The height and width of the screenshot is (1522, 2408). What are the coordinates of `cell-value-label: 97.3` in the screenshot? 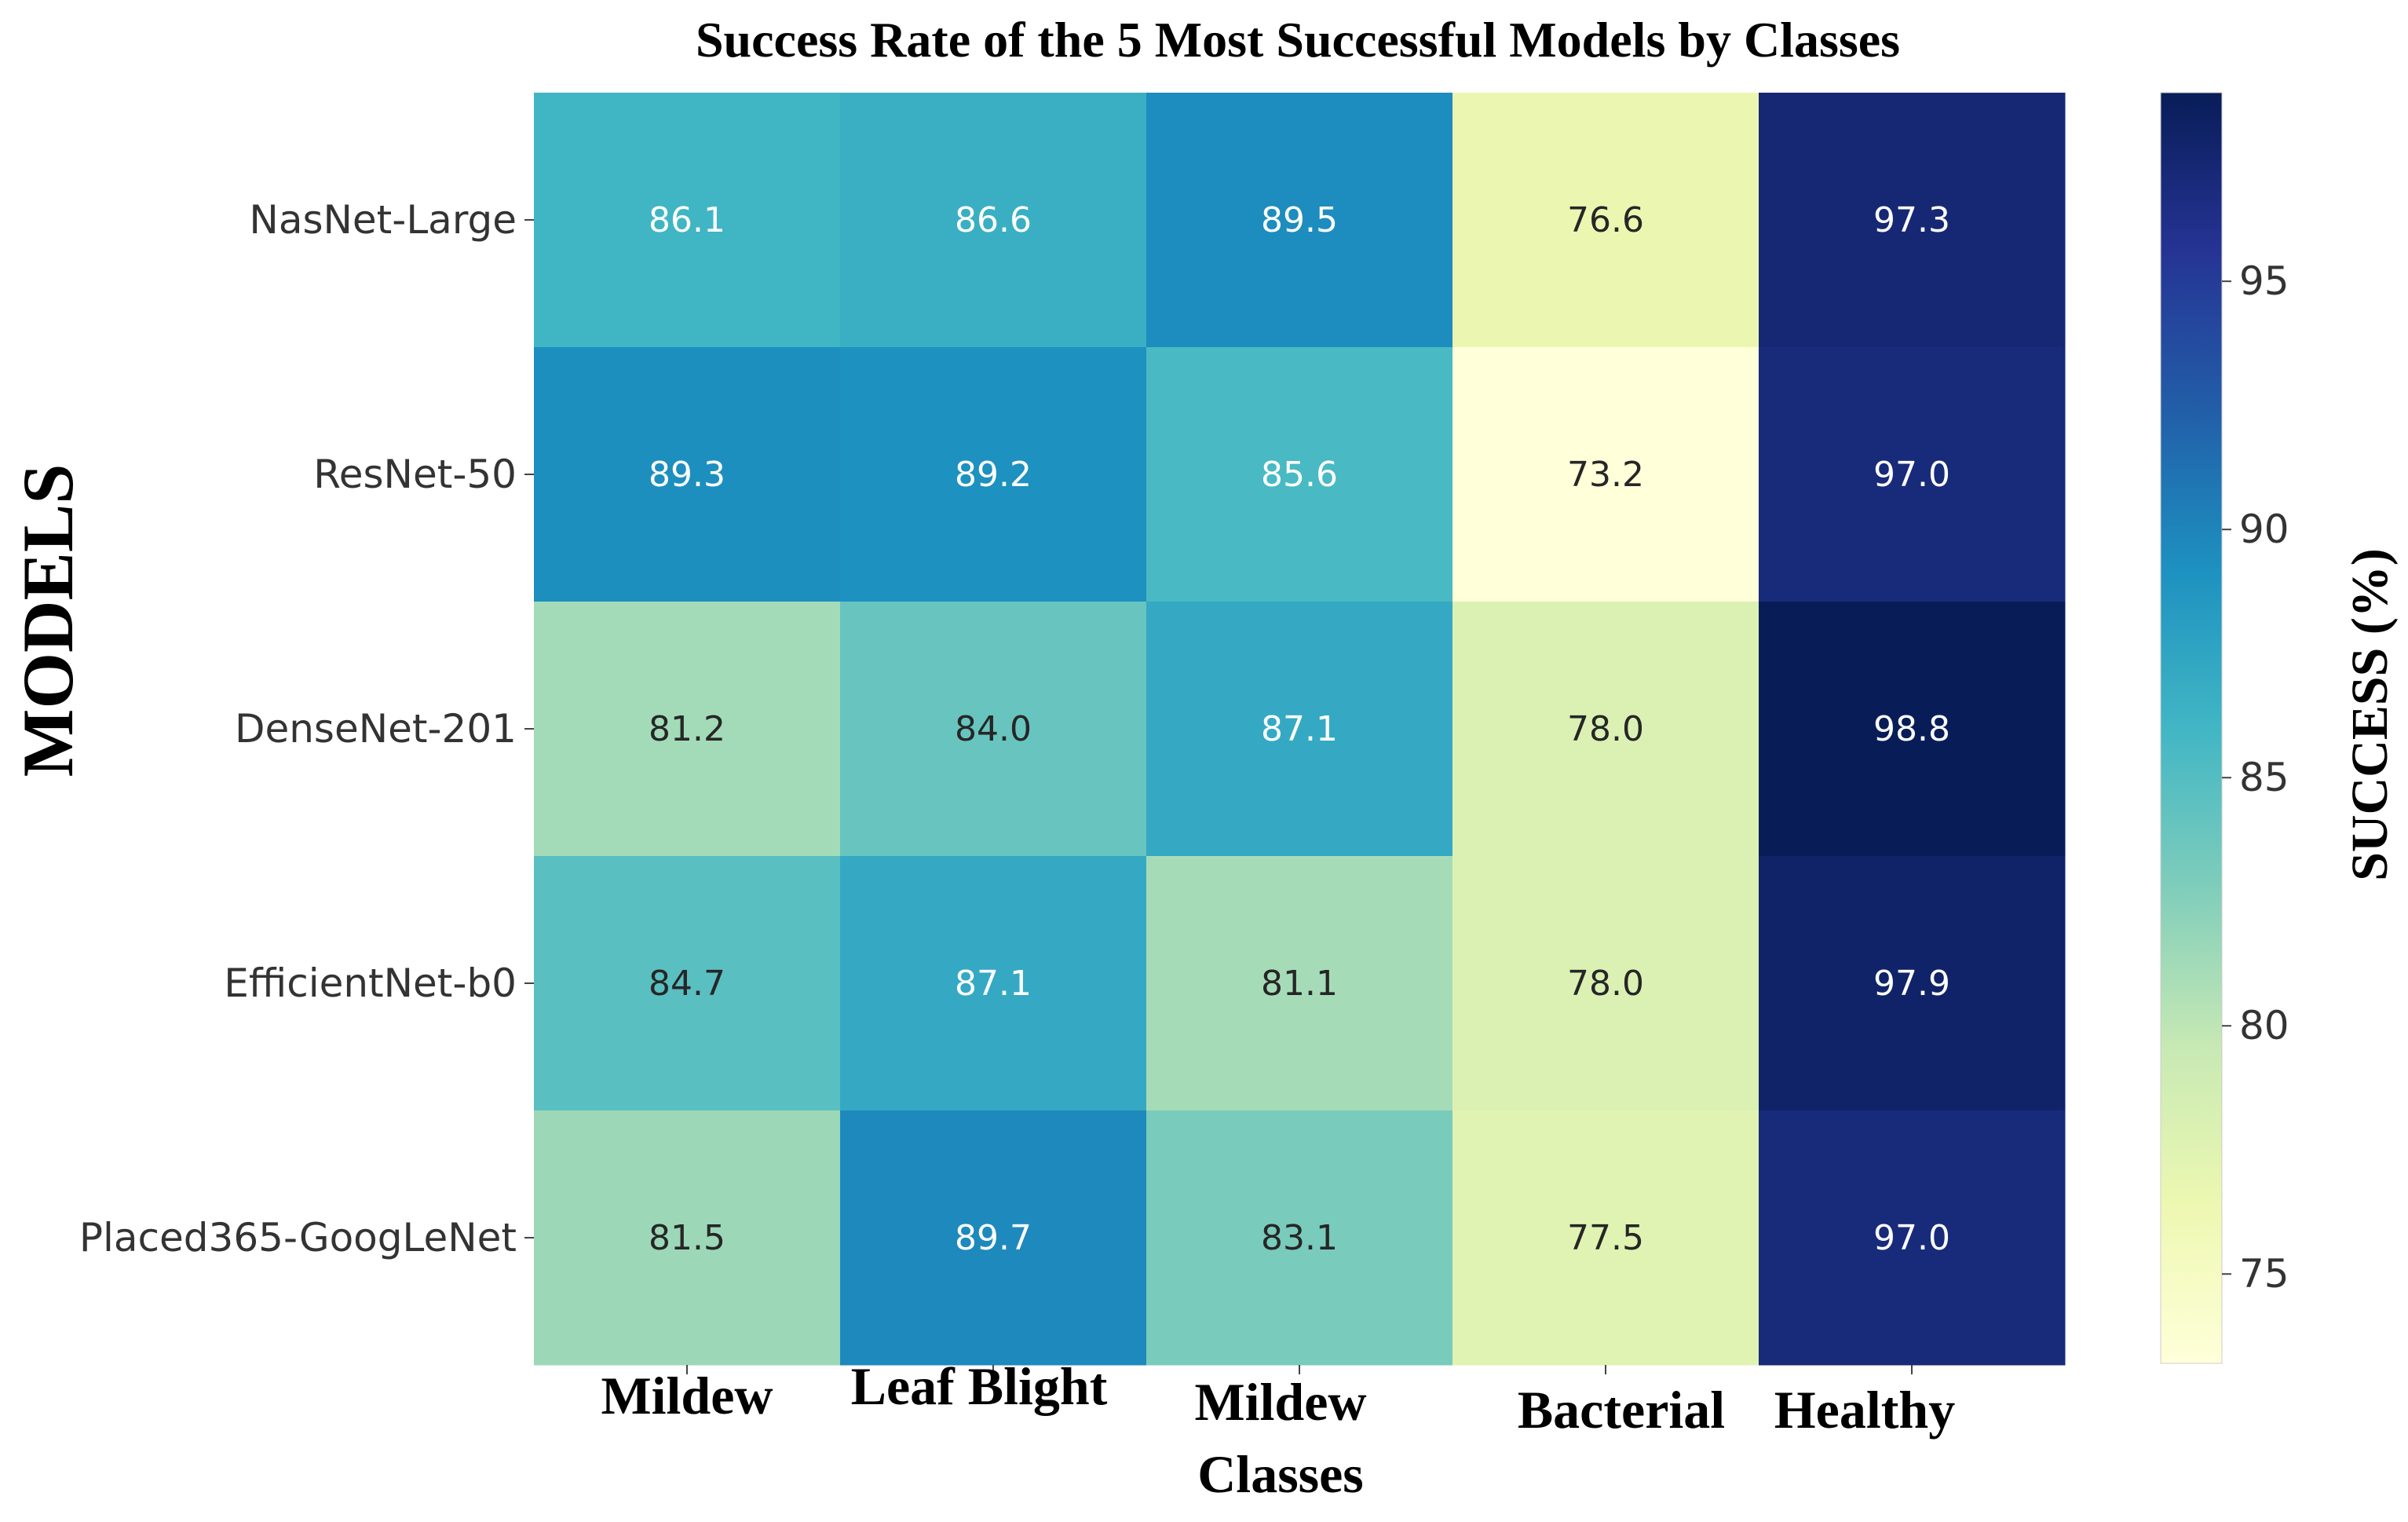 It's located at (1911, 220).